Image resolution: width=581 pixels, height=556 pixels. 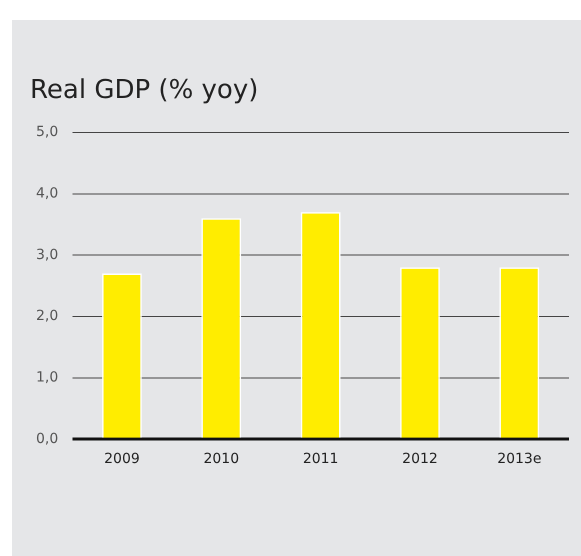 What do you see at coordinates (47, 254) in the screenshot?
I see `y-tick-label: 3,0` at bounding box center [47, 254].